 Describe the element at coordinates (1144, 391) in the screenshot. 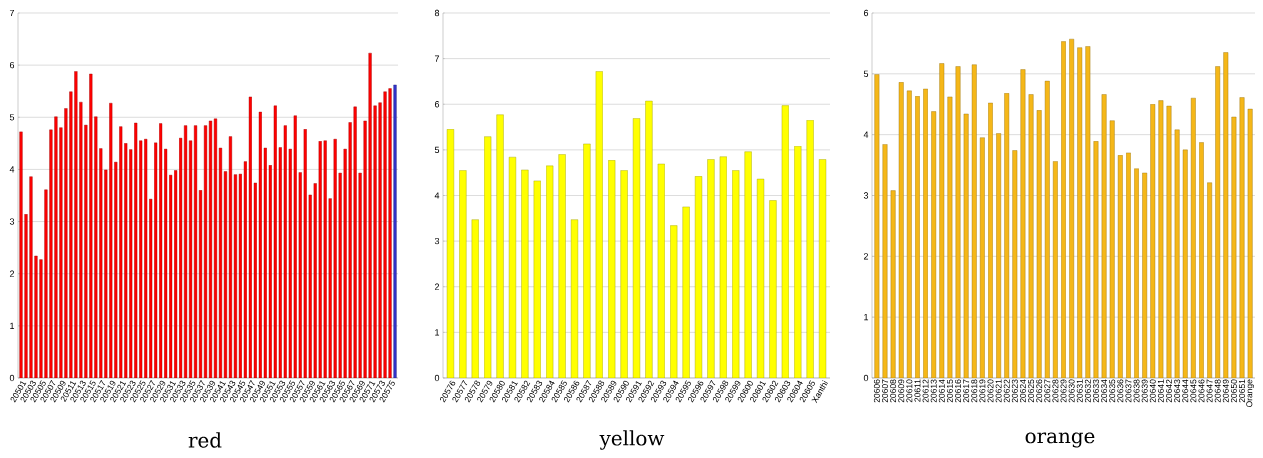

I see `x-tick-label: 20639` at that location.